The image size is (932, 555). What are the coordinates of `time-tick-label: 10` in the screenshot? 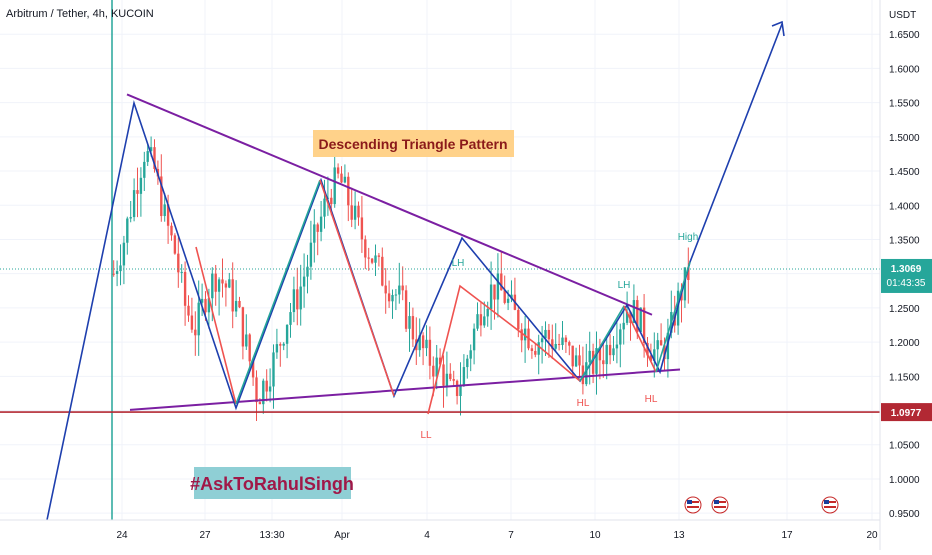 It's located at (595, 535).